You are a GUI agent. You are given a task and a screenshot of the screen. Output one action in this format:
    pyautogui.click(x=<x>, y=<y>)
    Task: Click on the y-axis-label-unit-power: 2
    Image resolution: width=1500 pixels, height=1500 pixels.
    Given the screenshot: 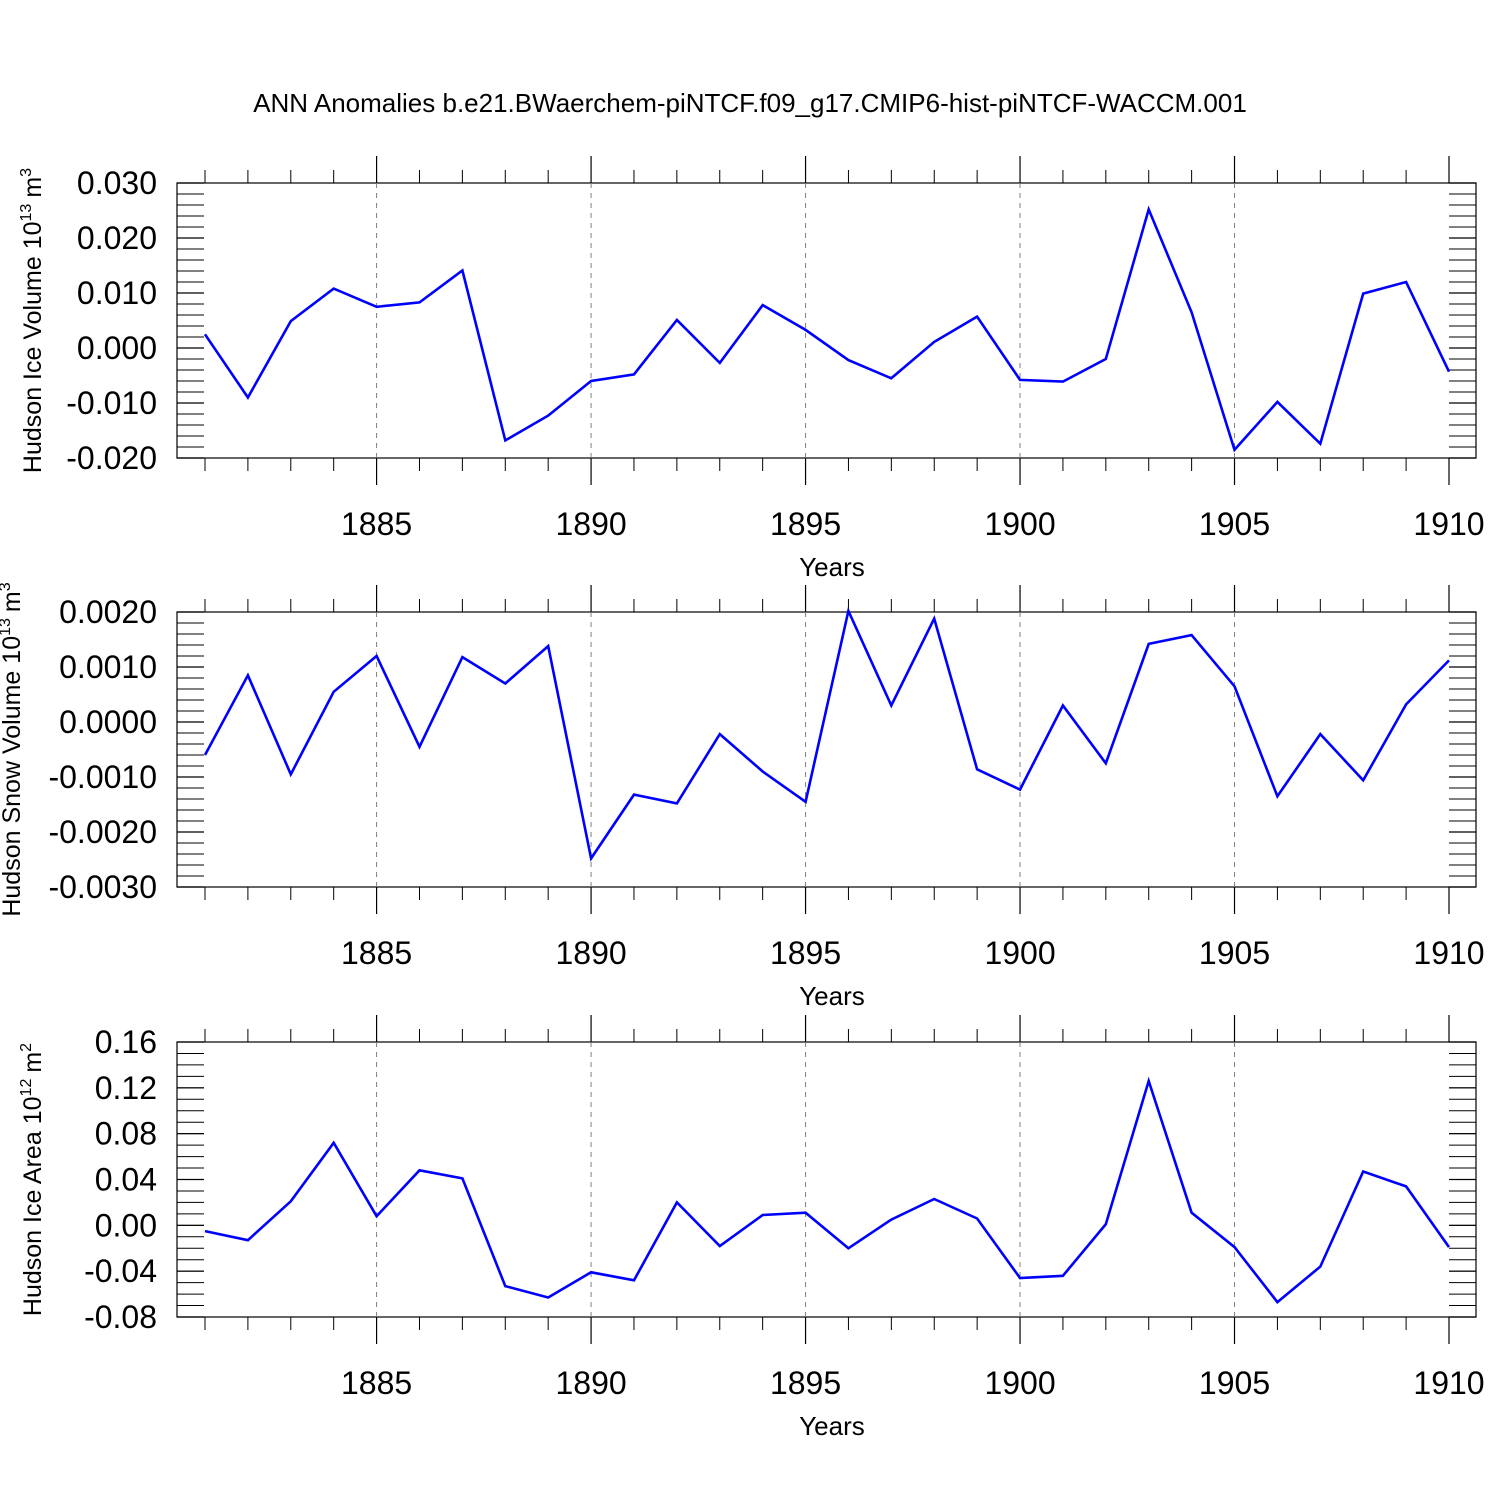 What is the action you would take?
    pyautogui.click(x=26, y=1047)
    